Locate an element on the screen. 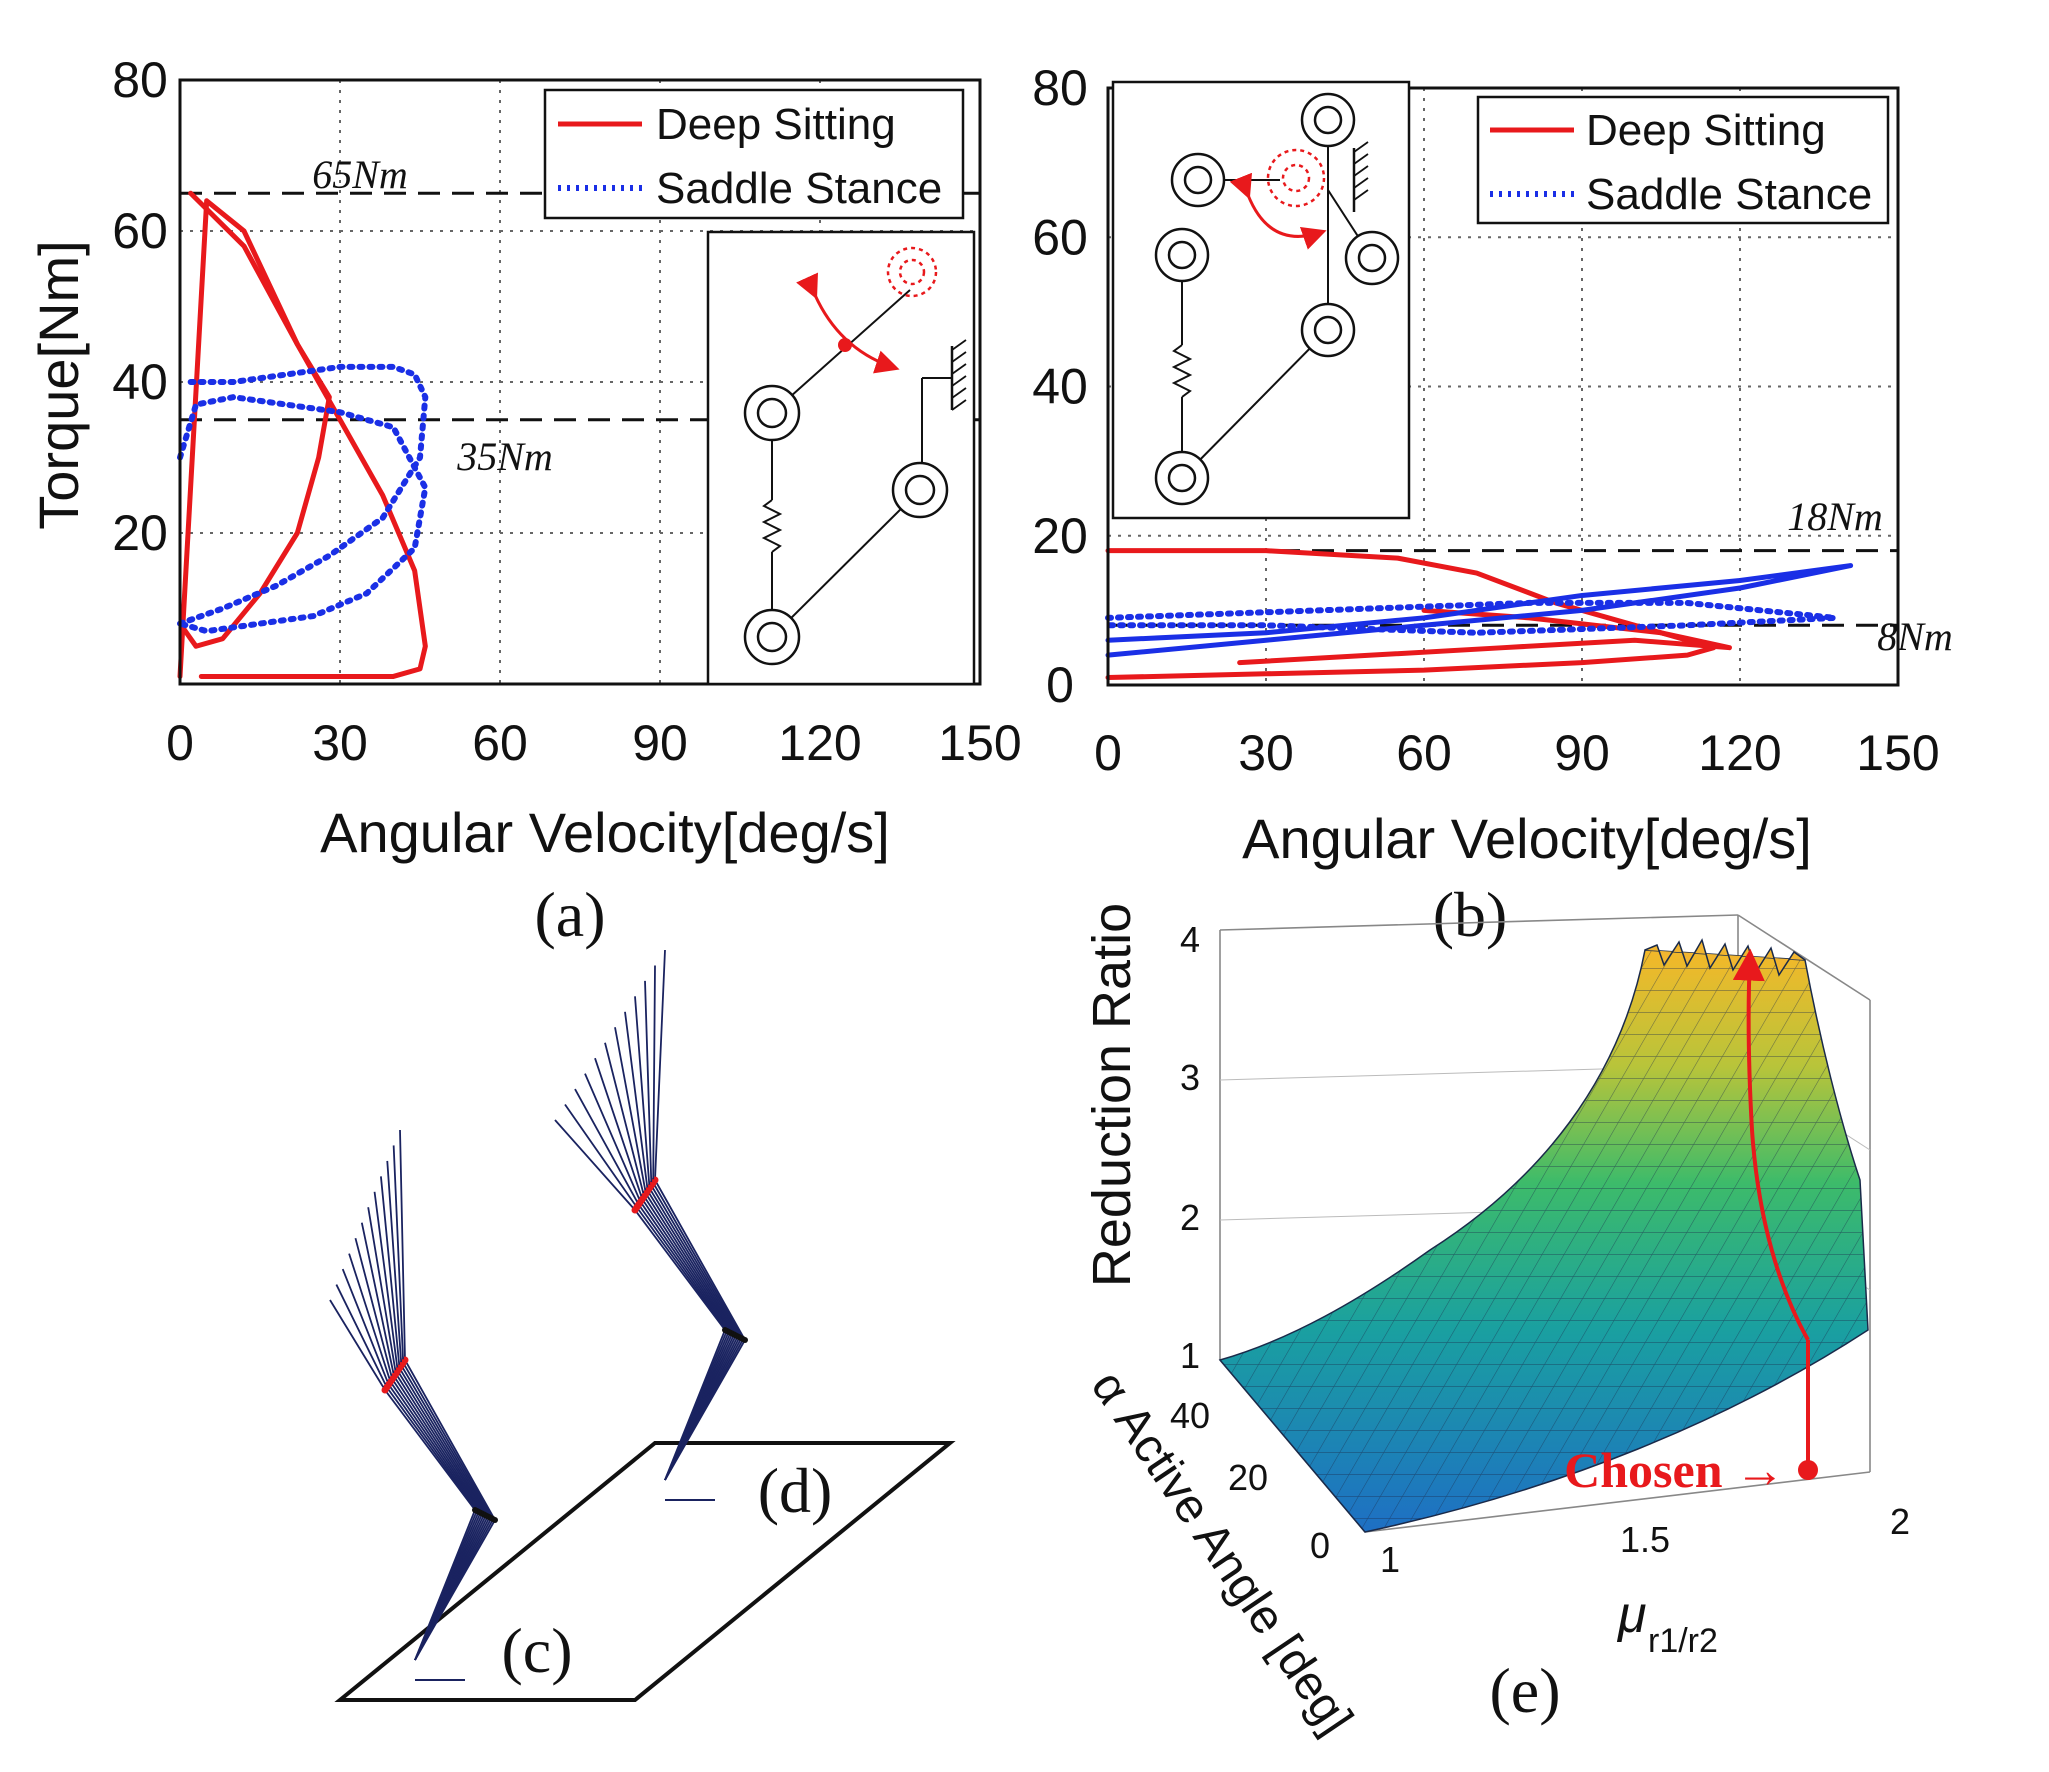 The width and height of the screenshot is (2049, 1772). panel-label-d: (d) is located at coordinates (795, 1490).